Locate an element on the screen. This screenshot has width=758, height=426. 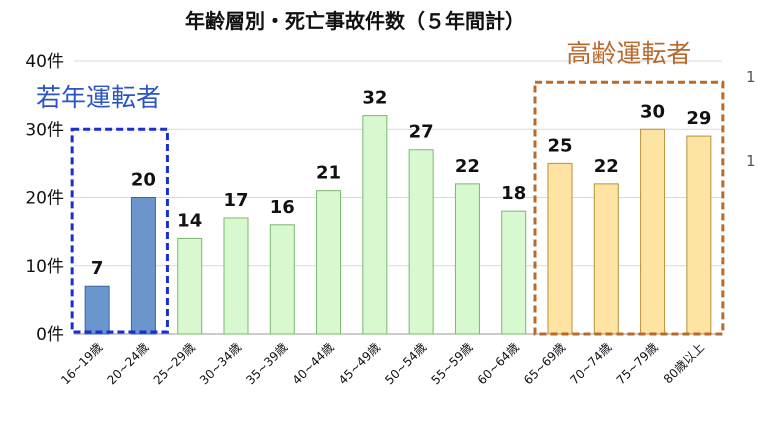
x-tick-label: 70~74歳 is located at coordinates (590, 363).